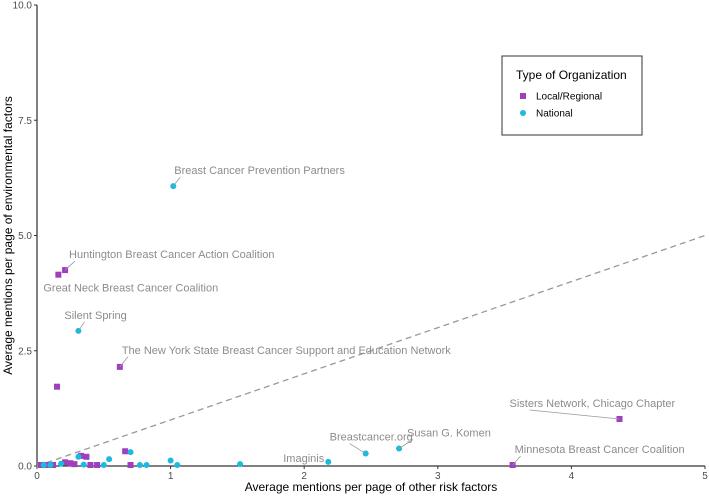 The image size is (709, 496). I want to click on x-tick-label: 1, so click(171, 476).